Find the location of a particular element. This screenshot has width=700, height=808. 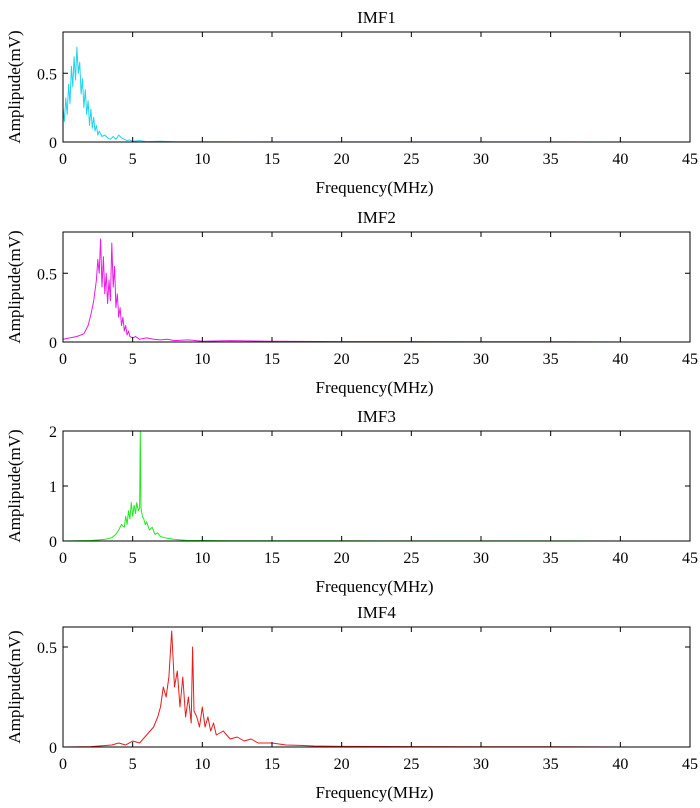

y-tick-label-3-1: 1 is located at coordinates (53, 487).